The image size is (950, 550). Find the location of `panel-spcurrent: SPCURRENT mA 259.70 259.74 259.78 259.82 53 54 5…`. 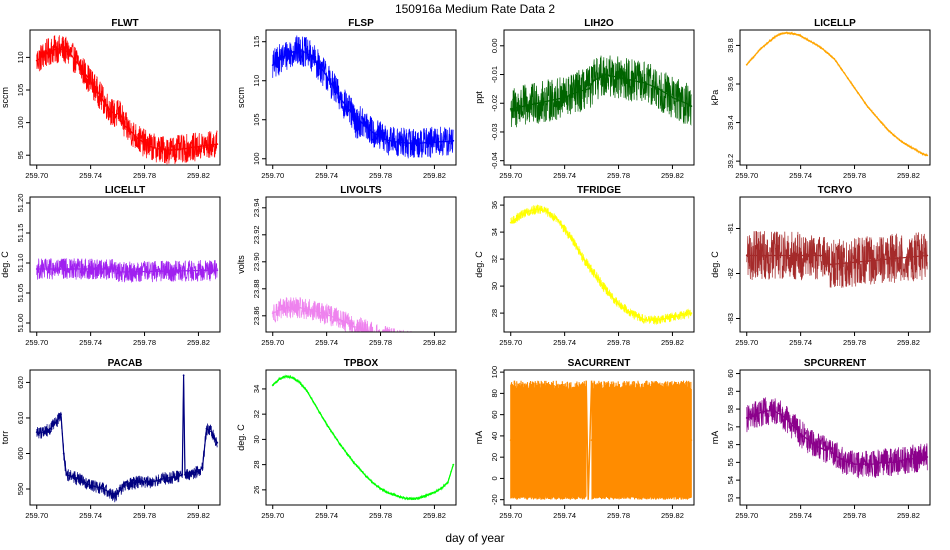

panel-spcurrent: SPCURRENT mA 259.70 259.74 259.78 259.82 53 54 5… is located at coordinates (820, 439).